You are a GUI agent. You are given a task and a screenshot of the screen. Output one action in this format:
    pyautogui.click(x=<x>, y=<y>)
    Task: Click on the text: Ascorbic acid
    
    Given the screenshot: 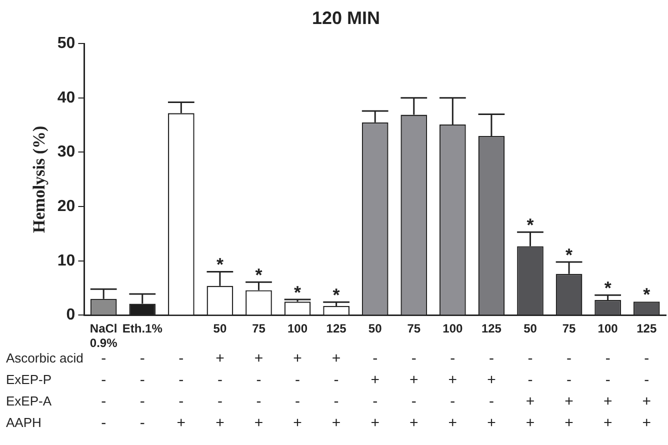 What is the action you would take?
    pyautogui.click(x=45, y=358)
    